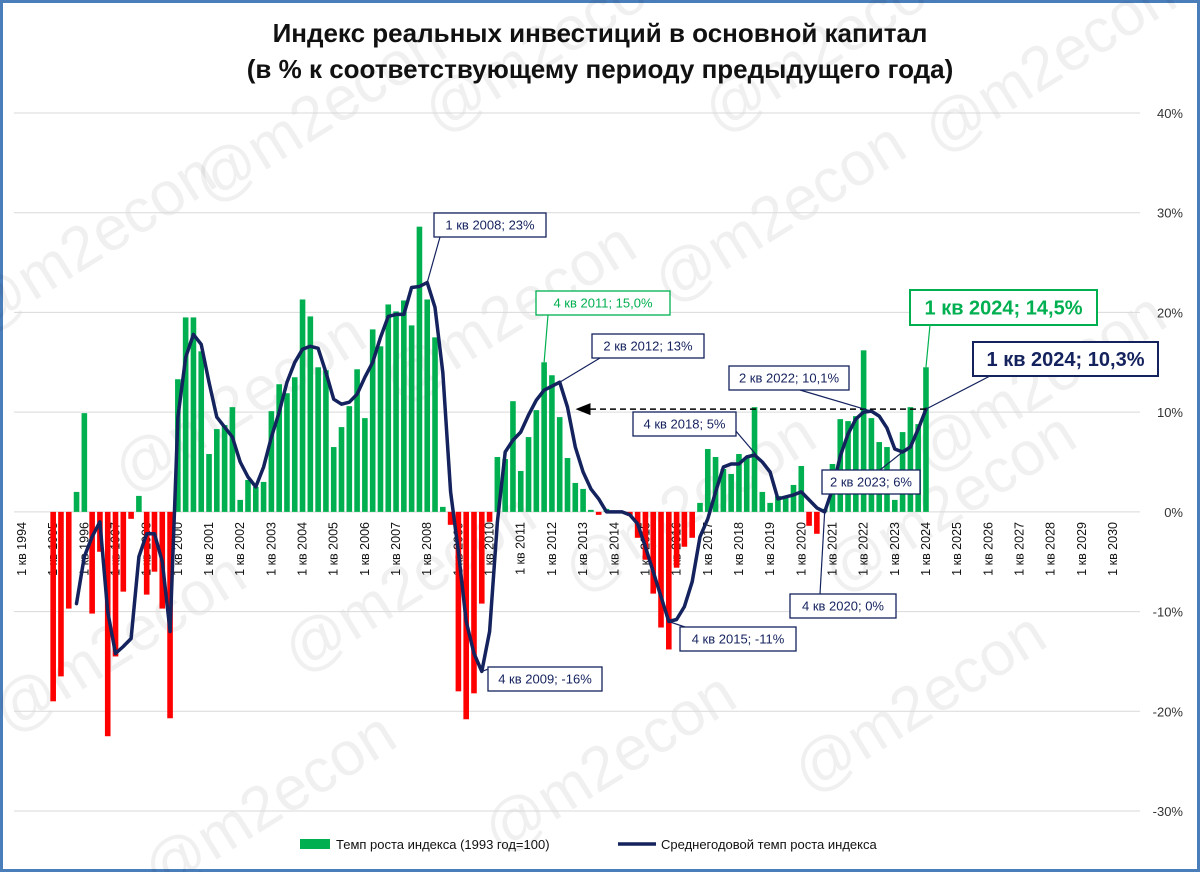  Describe the element at coordinates (1019, 549) in the screenshot. I see `x-tick-label: 1 кв 2027` at that location.